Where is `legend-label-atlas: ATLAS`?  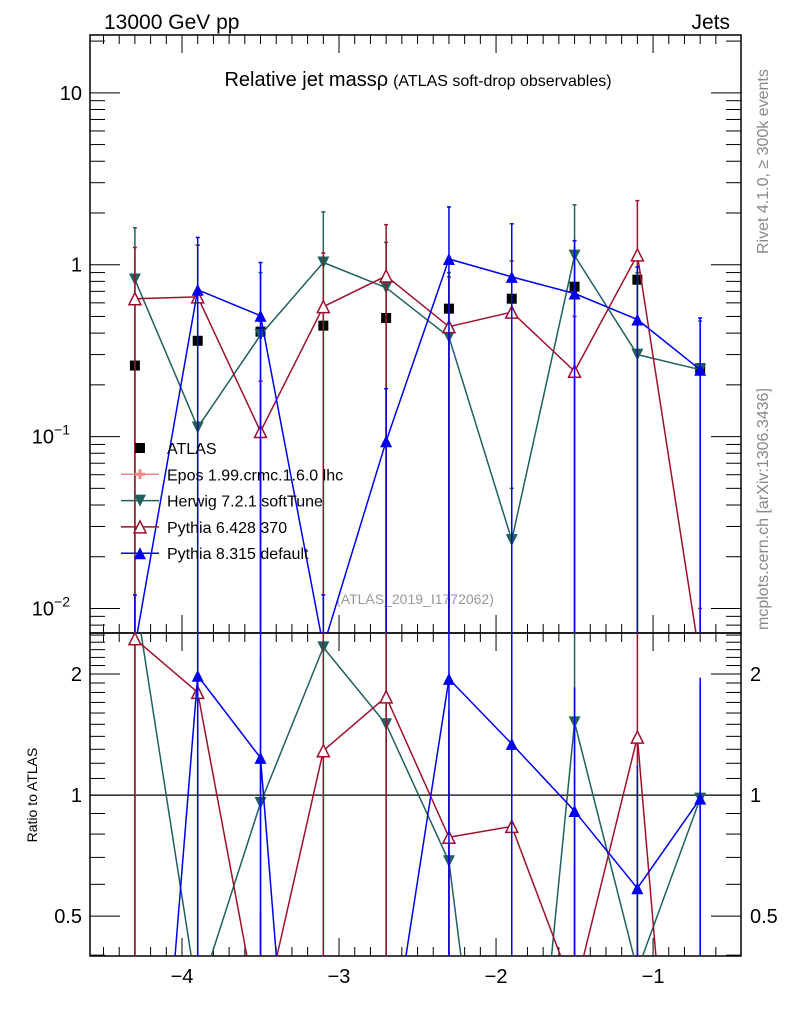
legend-label-atlas: ATLAS is located at coordinates (192, 449).